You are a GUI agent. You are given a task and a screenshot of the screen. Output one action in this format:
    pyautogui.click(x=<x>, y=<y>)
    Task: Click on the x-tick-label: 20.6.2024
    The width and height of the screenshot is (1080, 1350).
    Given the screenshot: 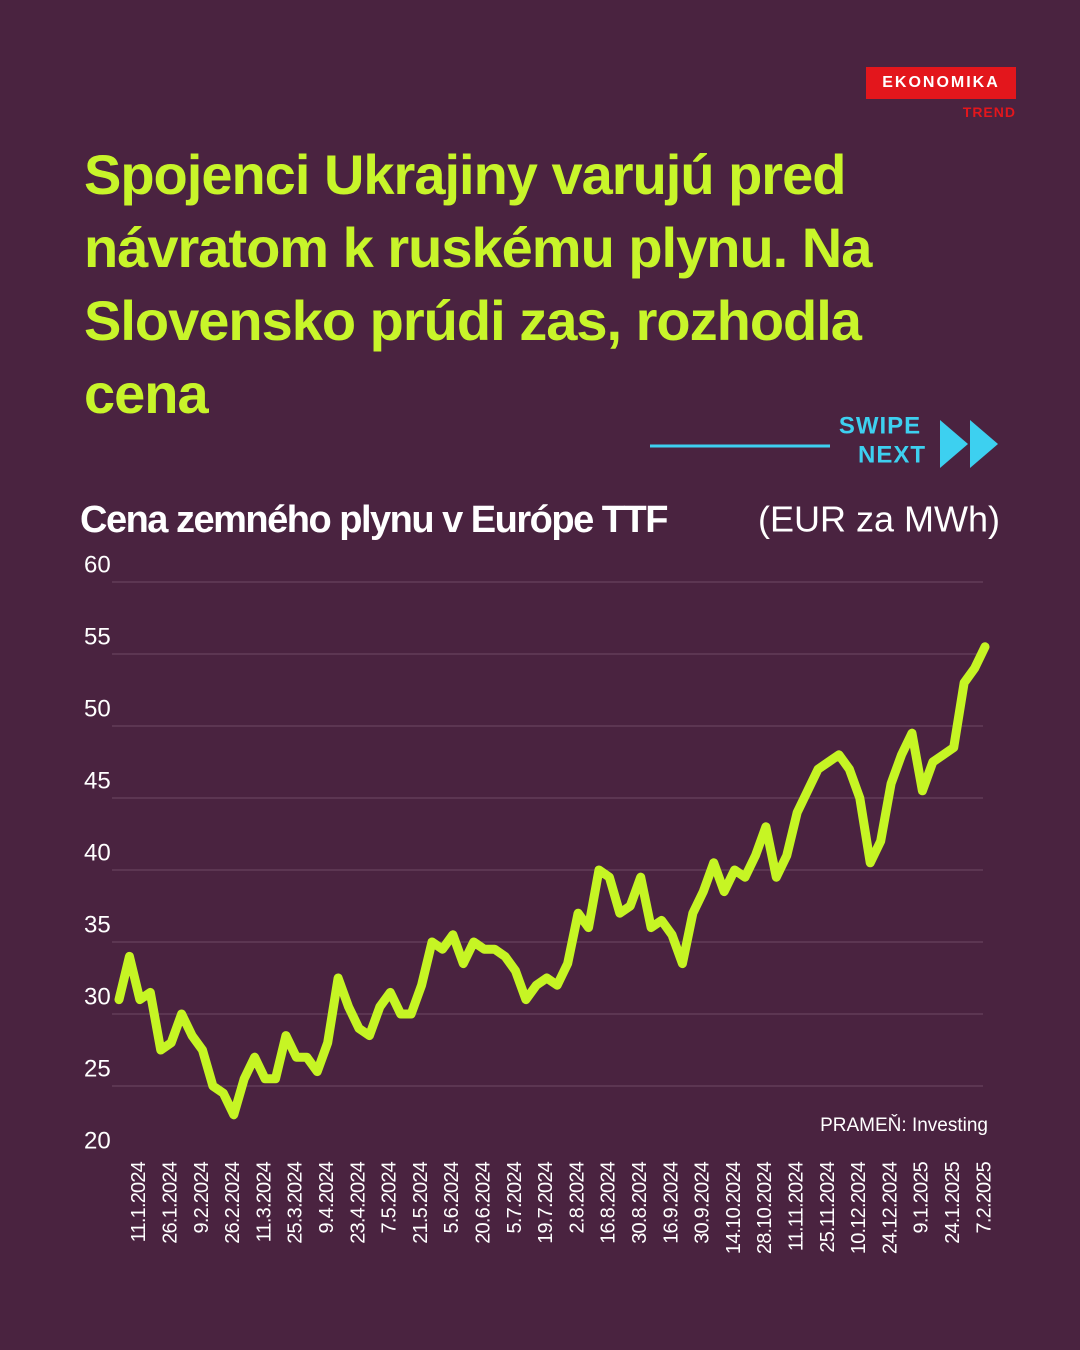 What is the action you would take?
    pyautogui.click(x=483, y=1202)
    